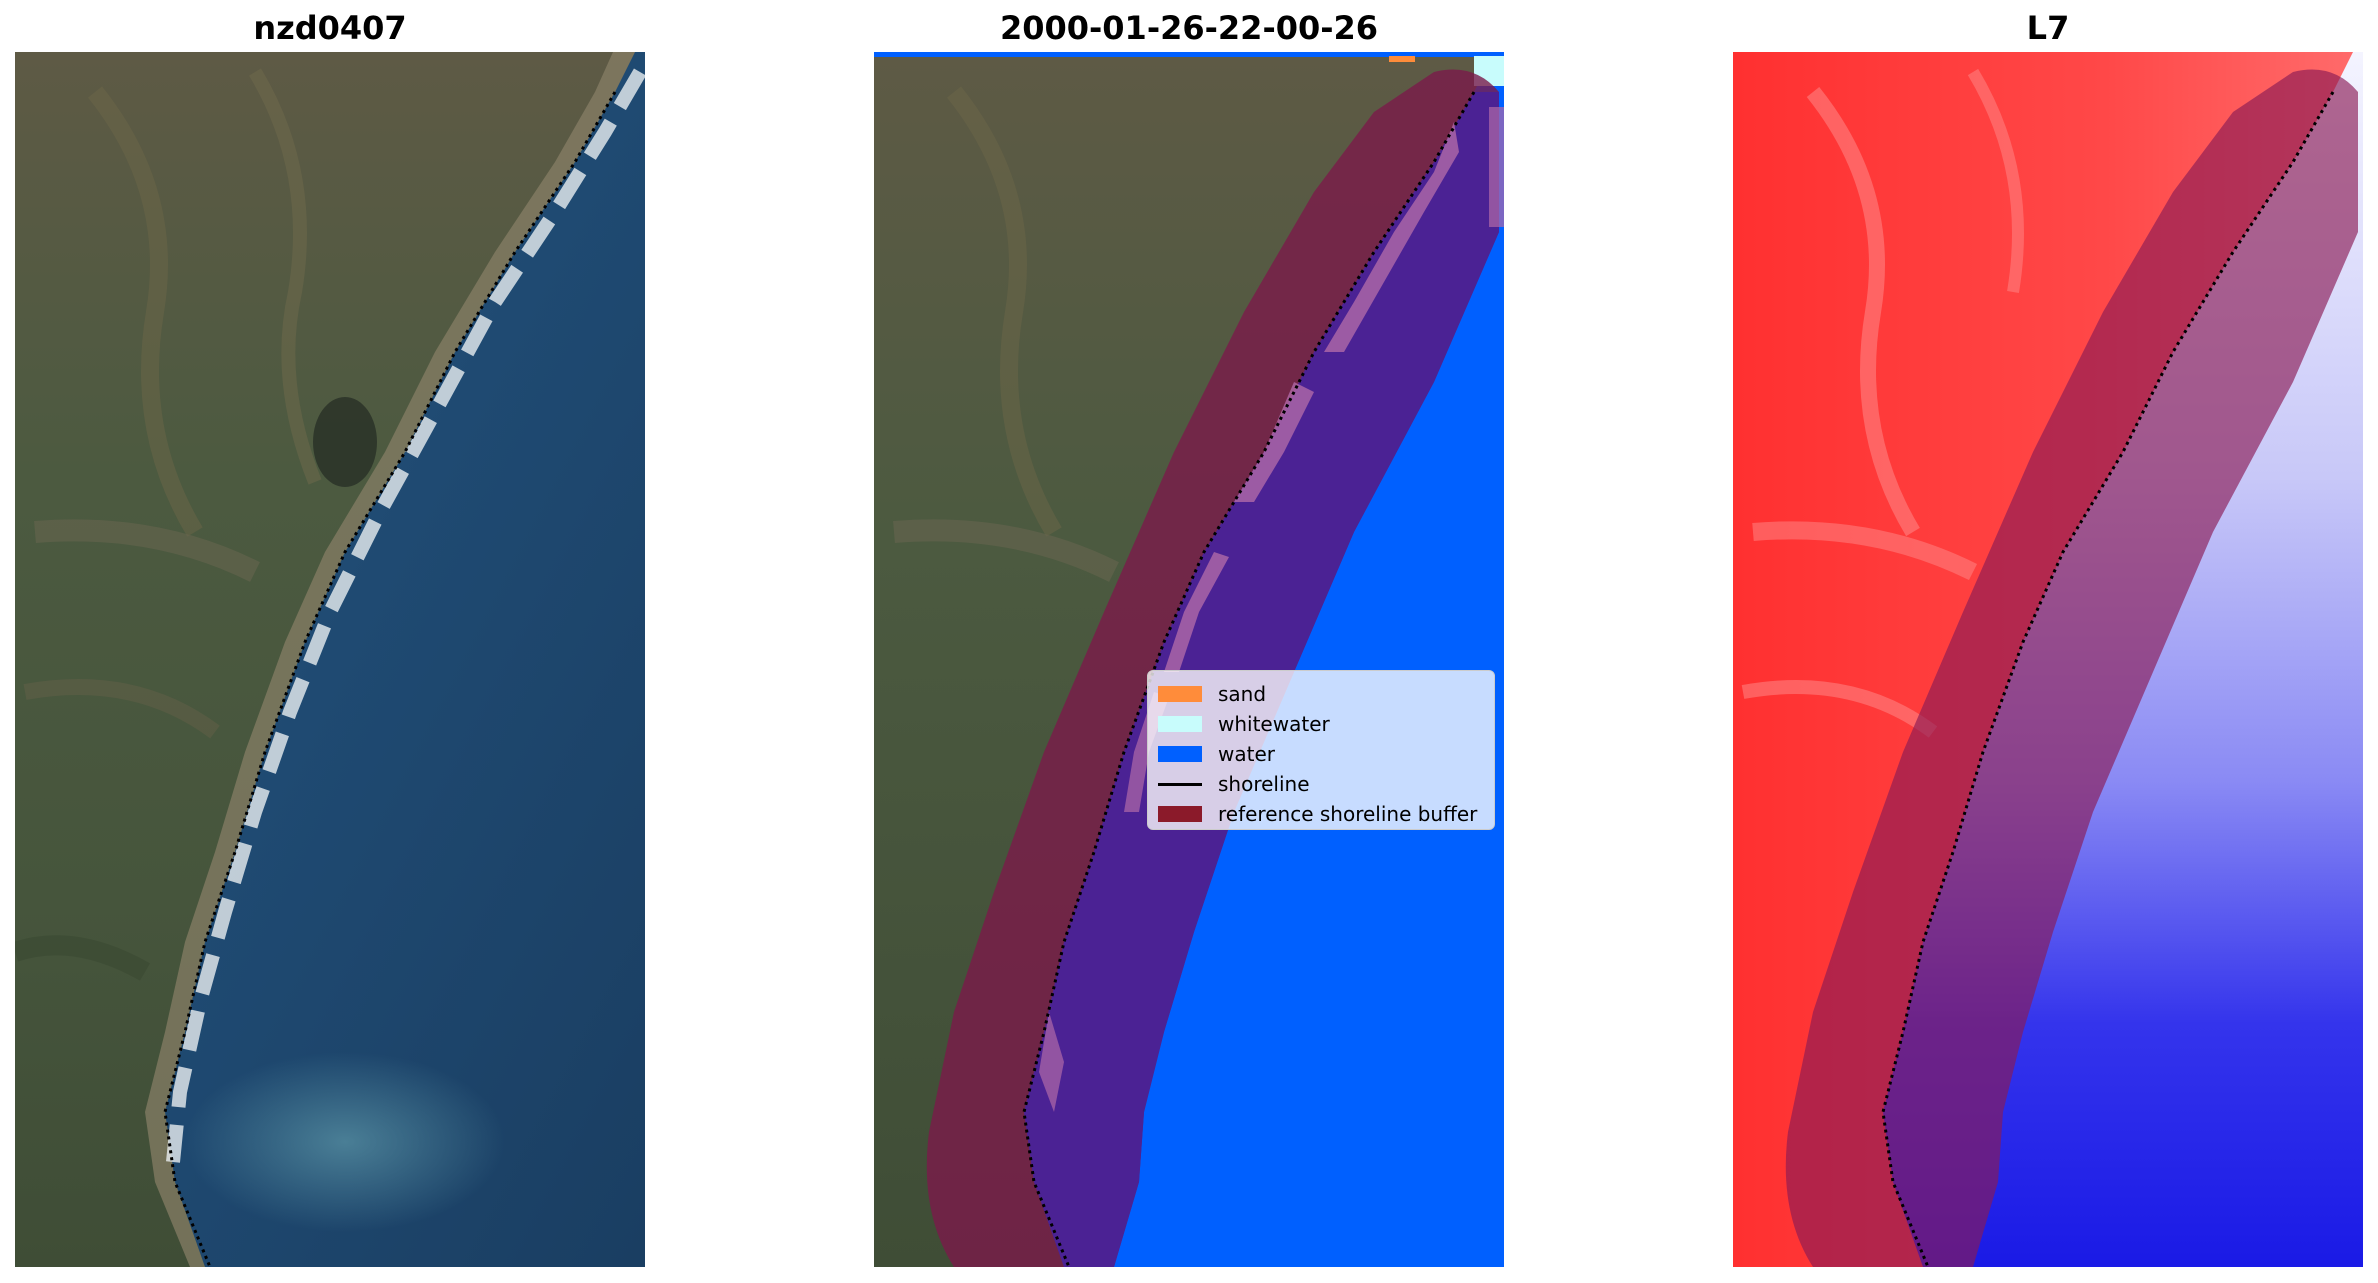 This screenshot has width=2378, height=1283. What do you see at coordinates (1180, 724) in the screenshot?
I see `whitewater-swatch` at bounding box center [1180, 724].